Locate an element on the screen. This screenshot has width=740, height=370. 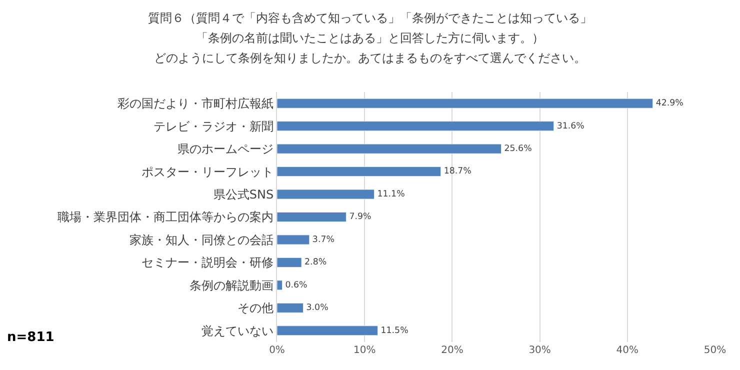
y-tick-label: 彩の国だより・市町村広報紙 is located at coordinates (196, 103).